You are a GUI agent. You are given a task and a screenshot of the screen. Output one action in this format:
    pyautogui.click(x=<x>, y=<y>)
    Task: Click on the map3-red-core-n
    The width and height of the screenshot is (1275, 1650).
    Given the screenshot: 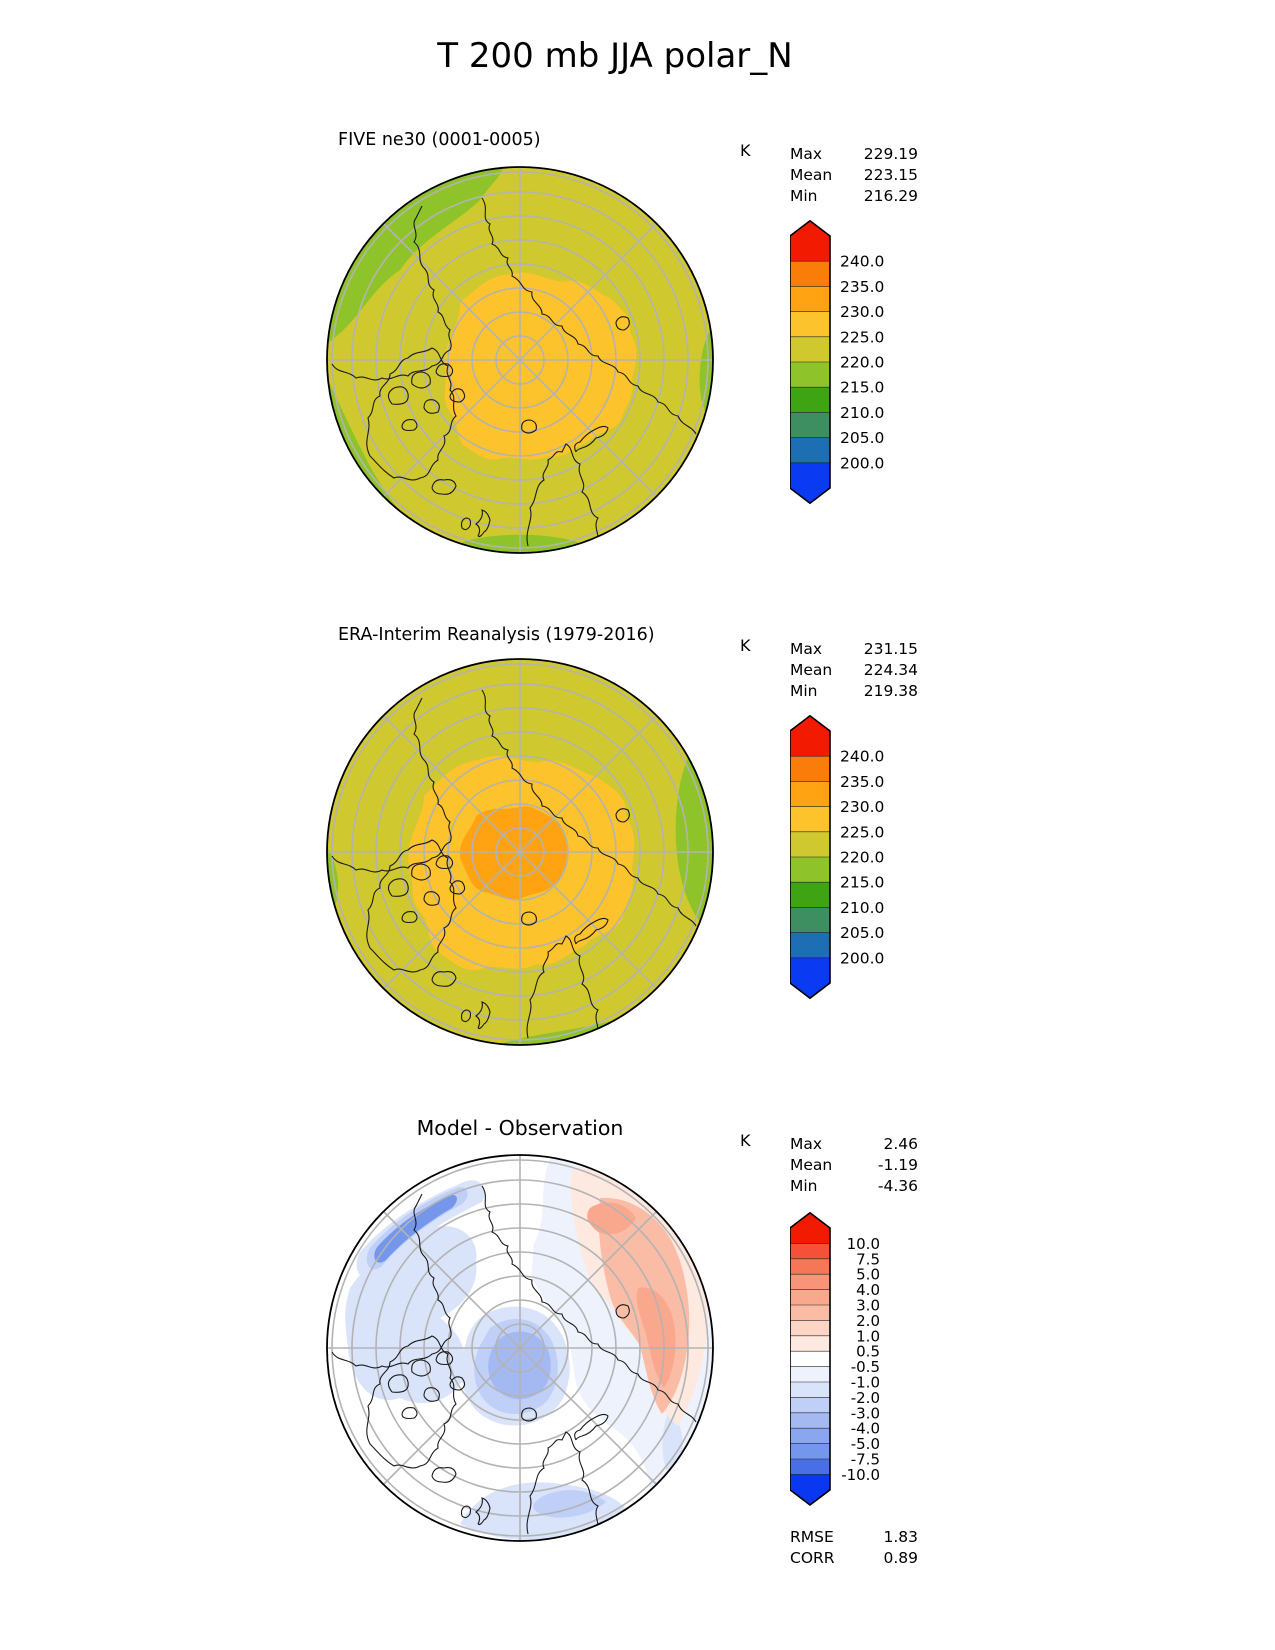 What is the action you would take?
    pyautogui.click(x=611, y=1218)
    